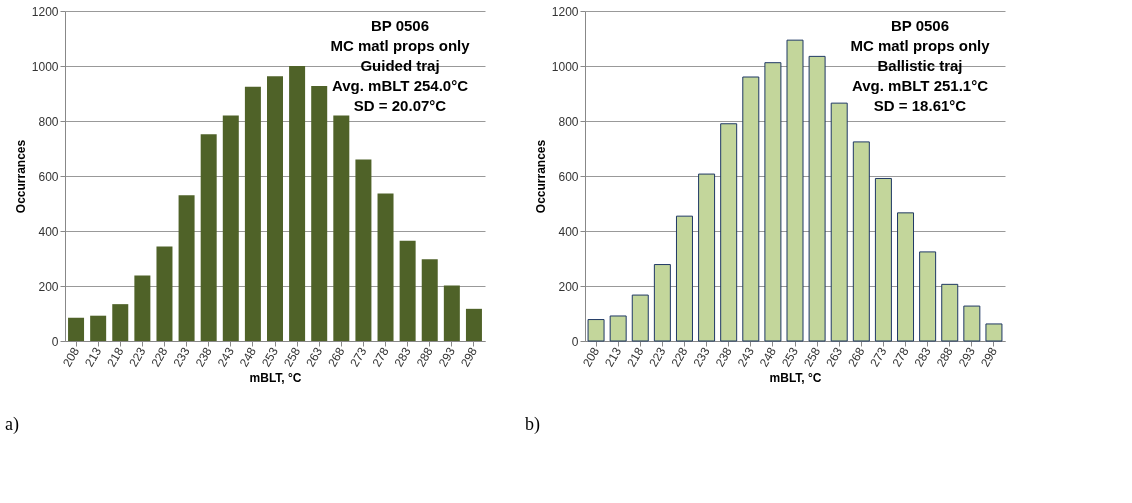 The width and height of the screenshot is (1132, 503). What do you see at coordinates (920, 65) in the screenshot?
I see `annotation: BP 0506 MC matl props only Ballistic traj Avg. mBLT 251.1°C SD = 18.61°C` at bounding box center [920, 65].